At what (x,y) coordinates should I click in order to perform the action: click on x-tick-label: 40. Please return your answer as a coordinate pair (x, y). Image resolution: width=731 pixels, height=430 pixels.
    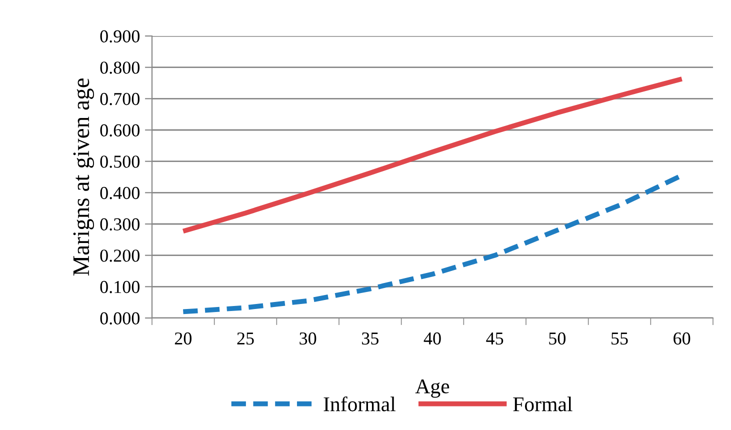
    Looking at the image, I should click on (432, 338).